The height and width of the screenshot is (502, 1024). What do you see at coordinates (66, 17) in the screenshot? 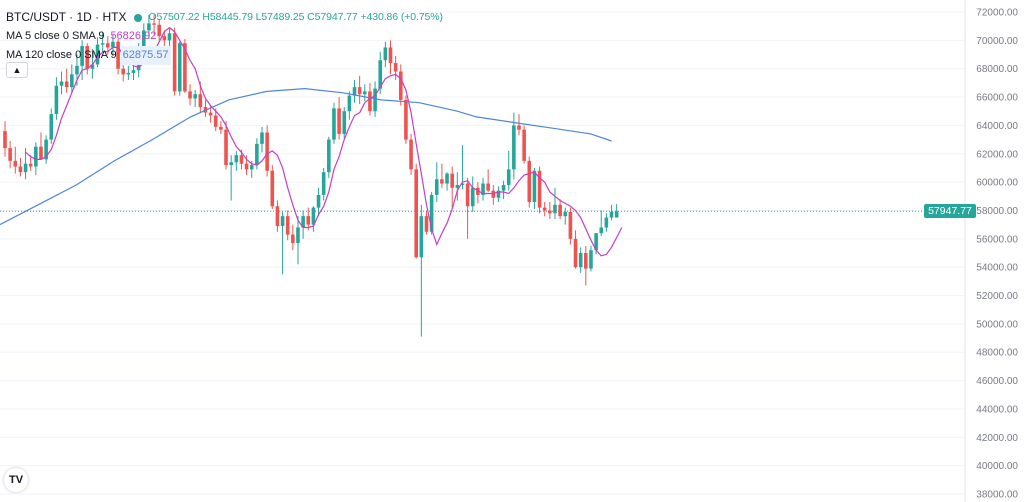
I see `symbol-title: BTC/USDT · 1D · HTX` at bounding box center [66, 17].